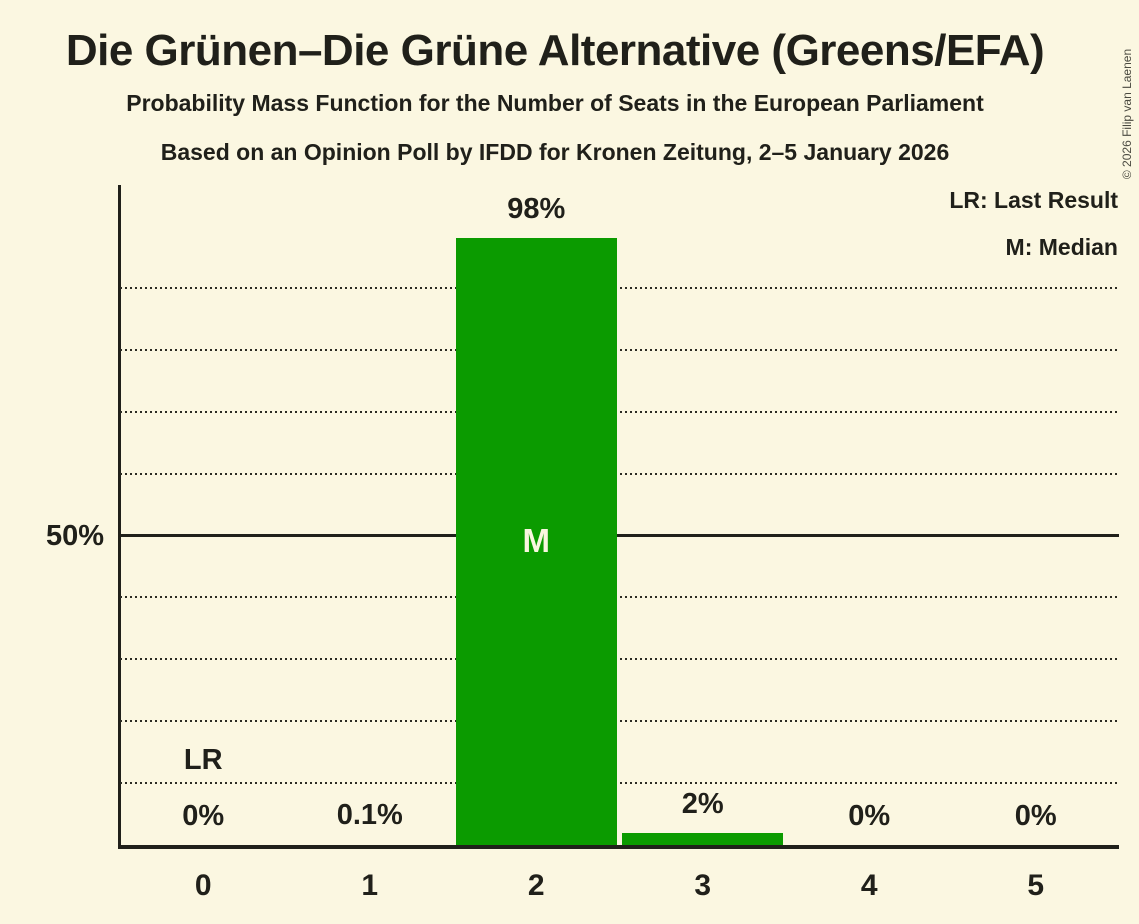 This screenshot has height=924, width=1139. What do you see at coordinates (619, 535) in the screenshot?
I see `gridline-solid-50pct` at bounding box center [619, 535].